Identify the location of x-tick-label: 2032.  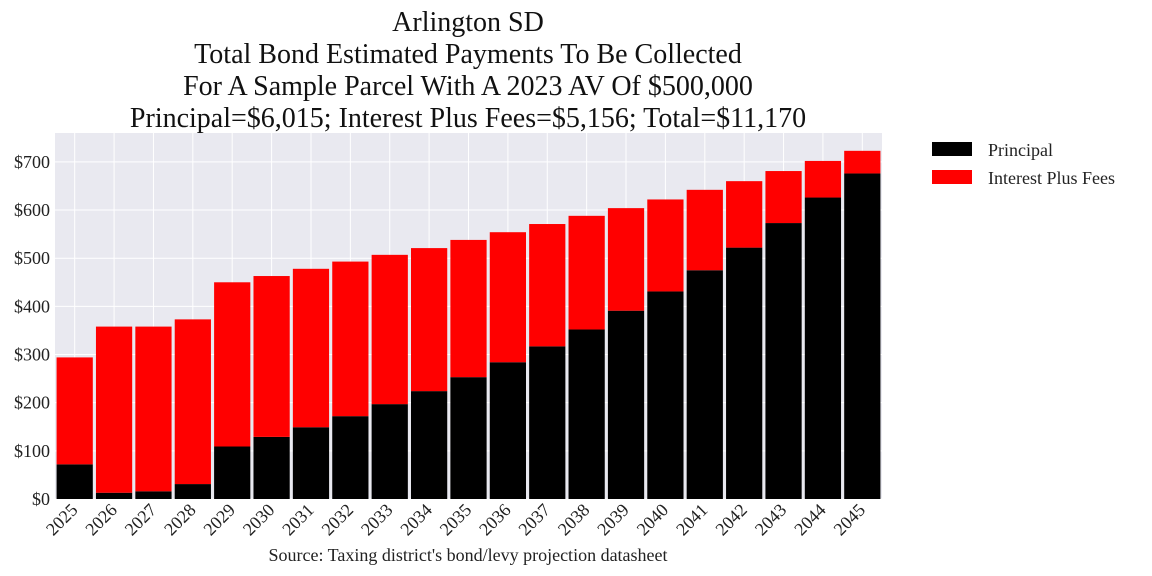
(338, 520).